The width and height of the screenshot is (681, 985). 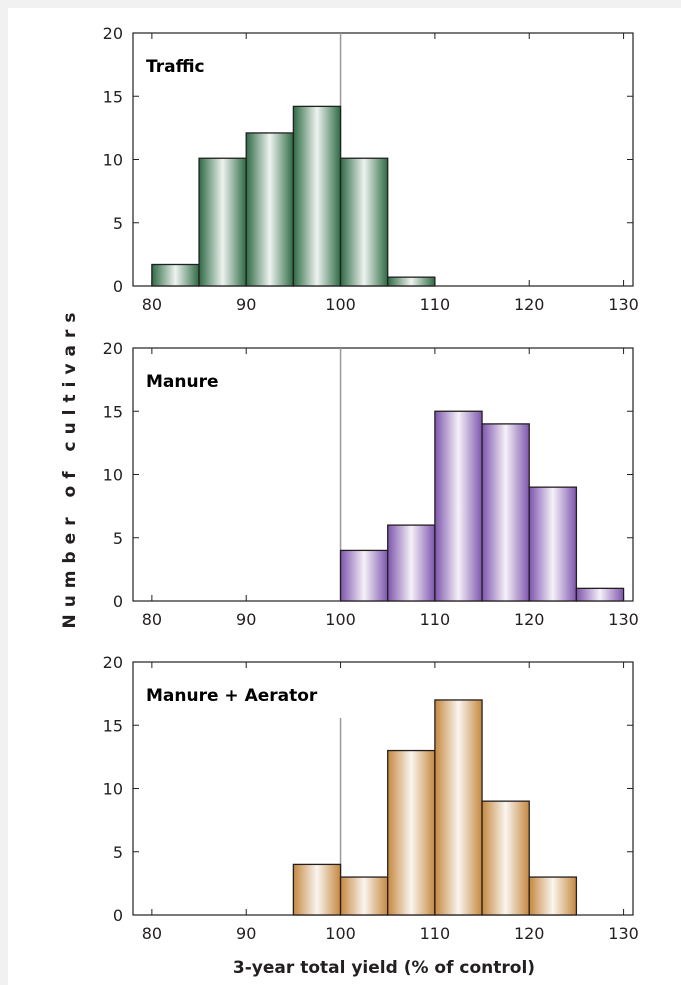 What do you see at coordinates (70, 466) in the screenshot?
I see `y-axis-title: Number of cultivars` at bounding box center [70, 466].